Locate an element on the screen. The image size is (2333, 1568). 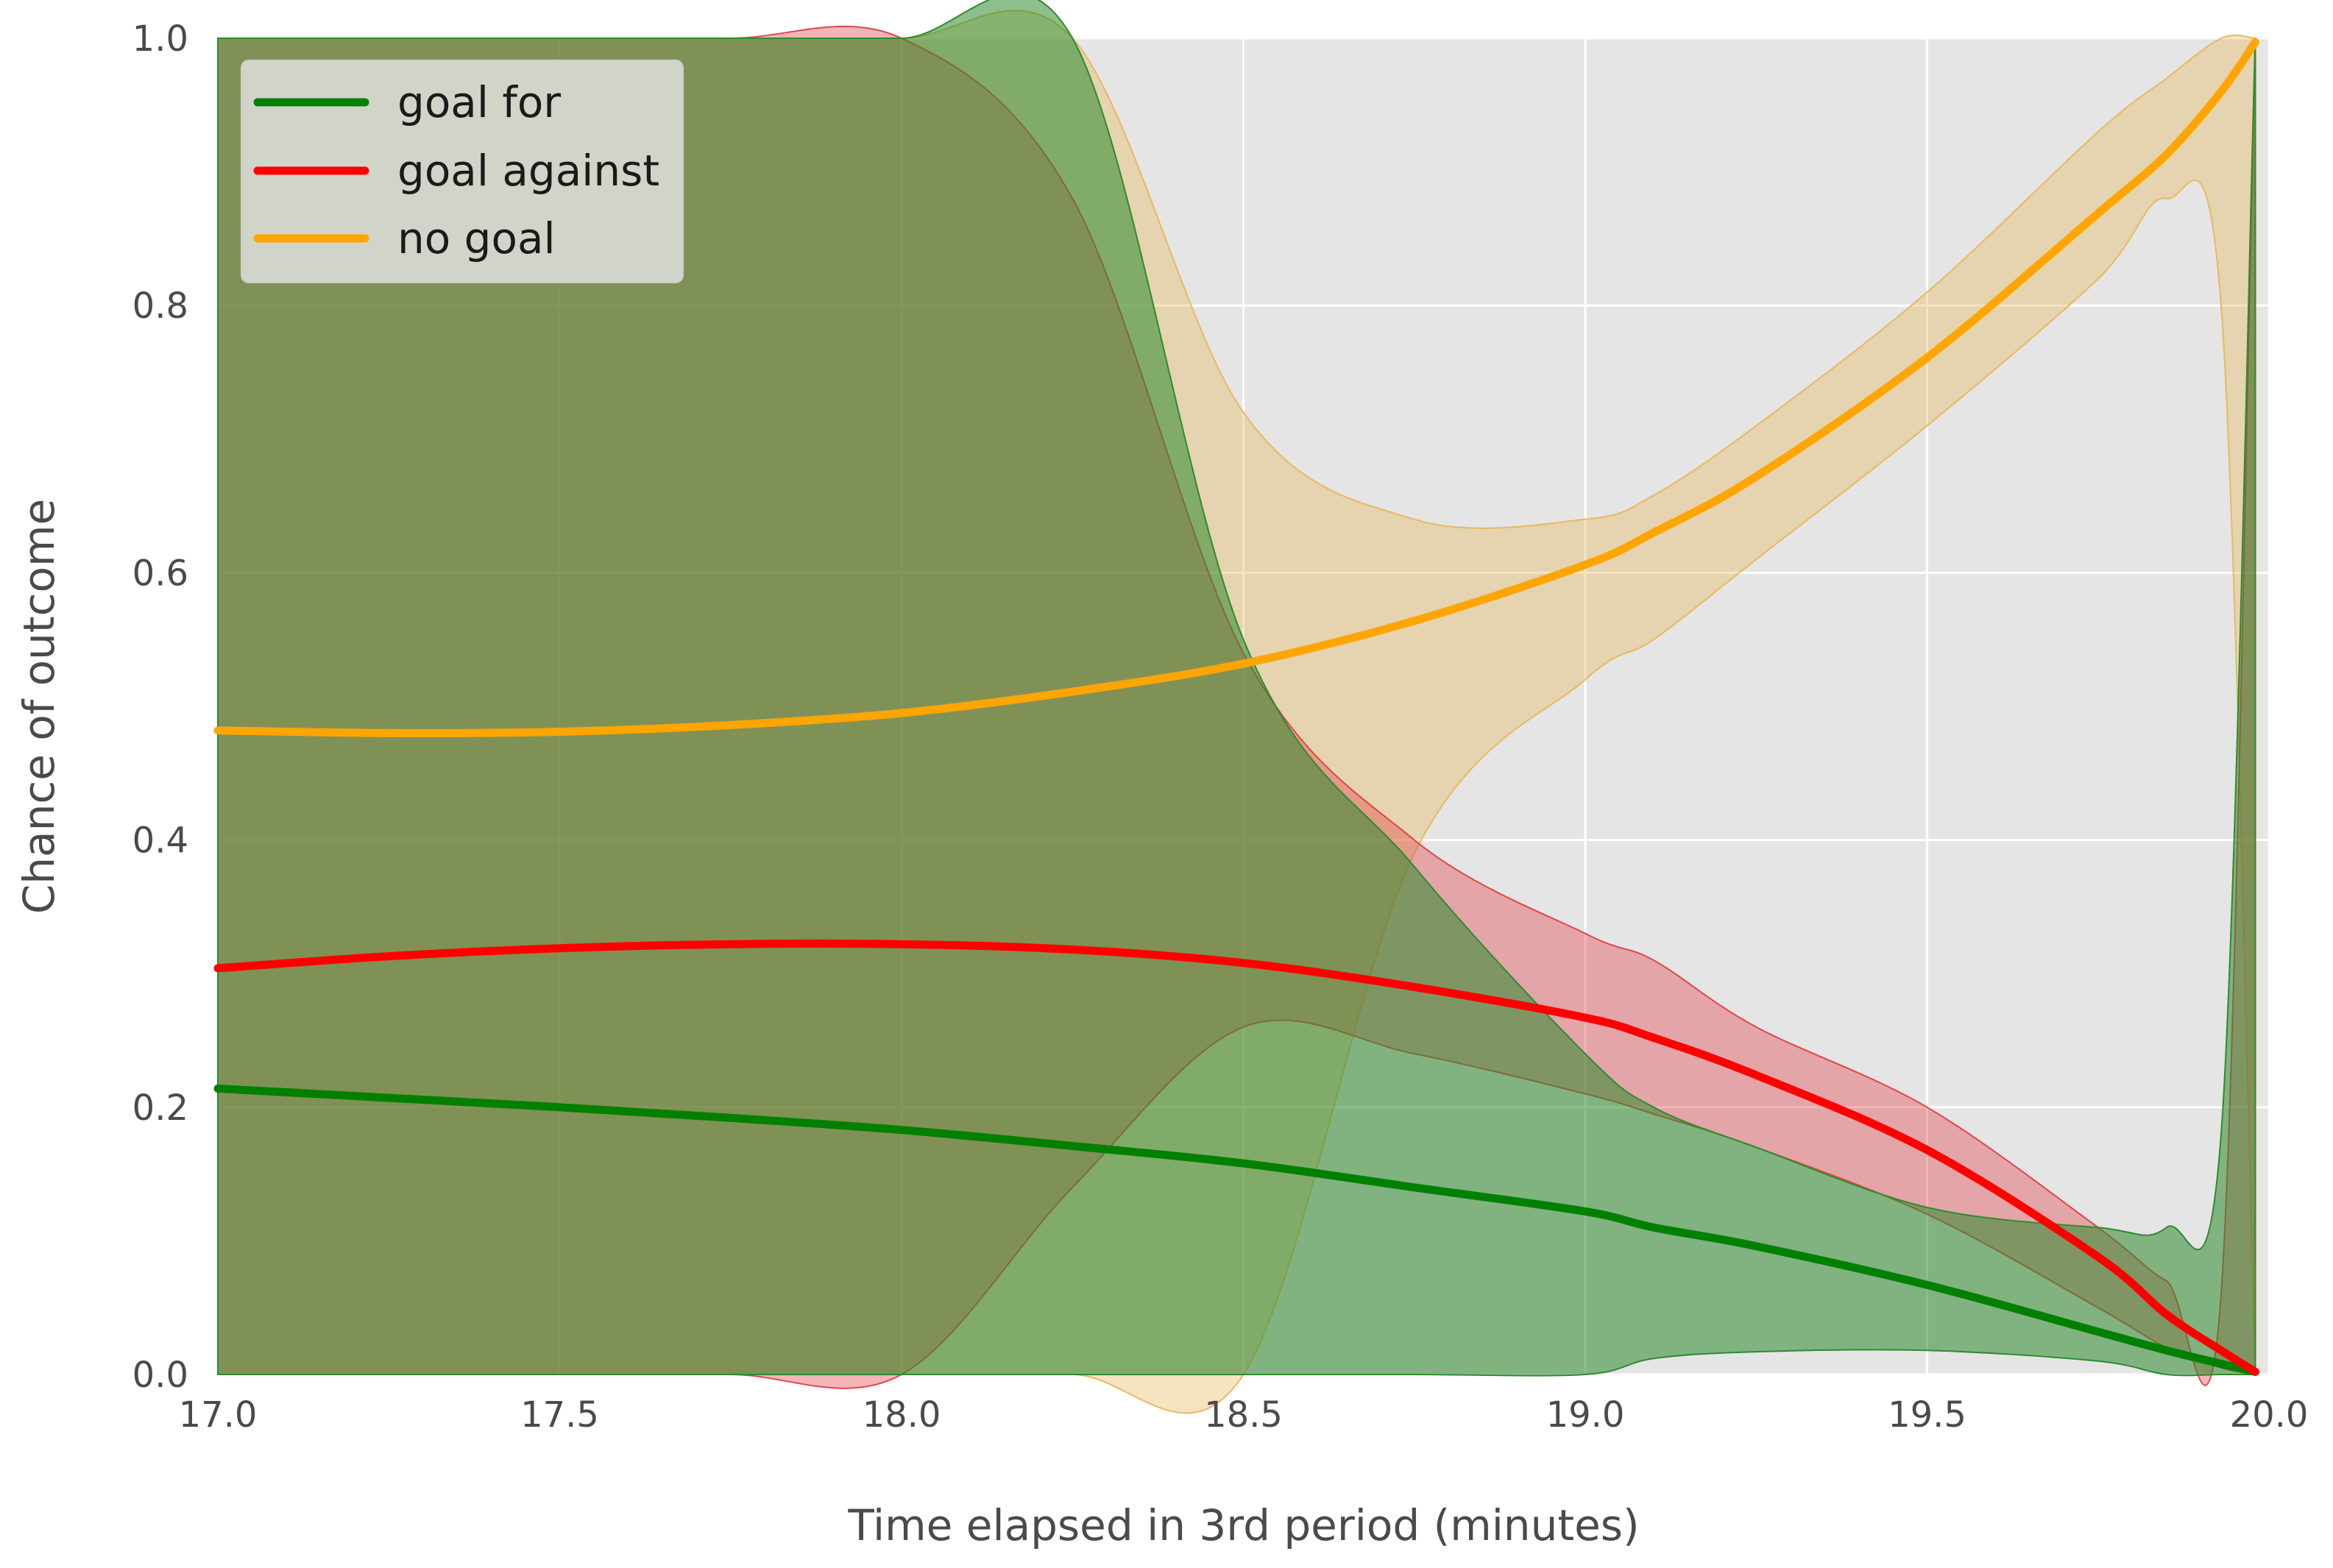
x-axis-ticks: 17.0 17.5 18.0 18.5 19.0 19.5 20.0 is located at coordinates (1244, 1415).